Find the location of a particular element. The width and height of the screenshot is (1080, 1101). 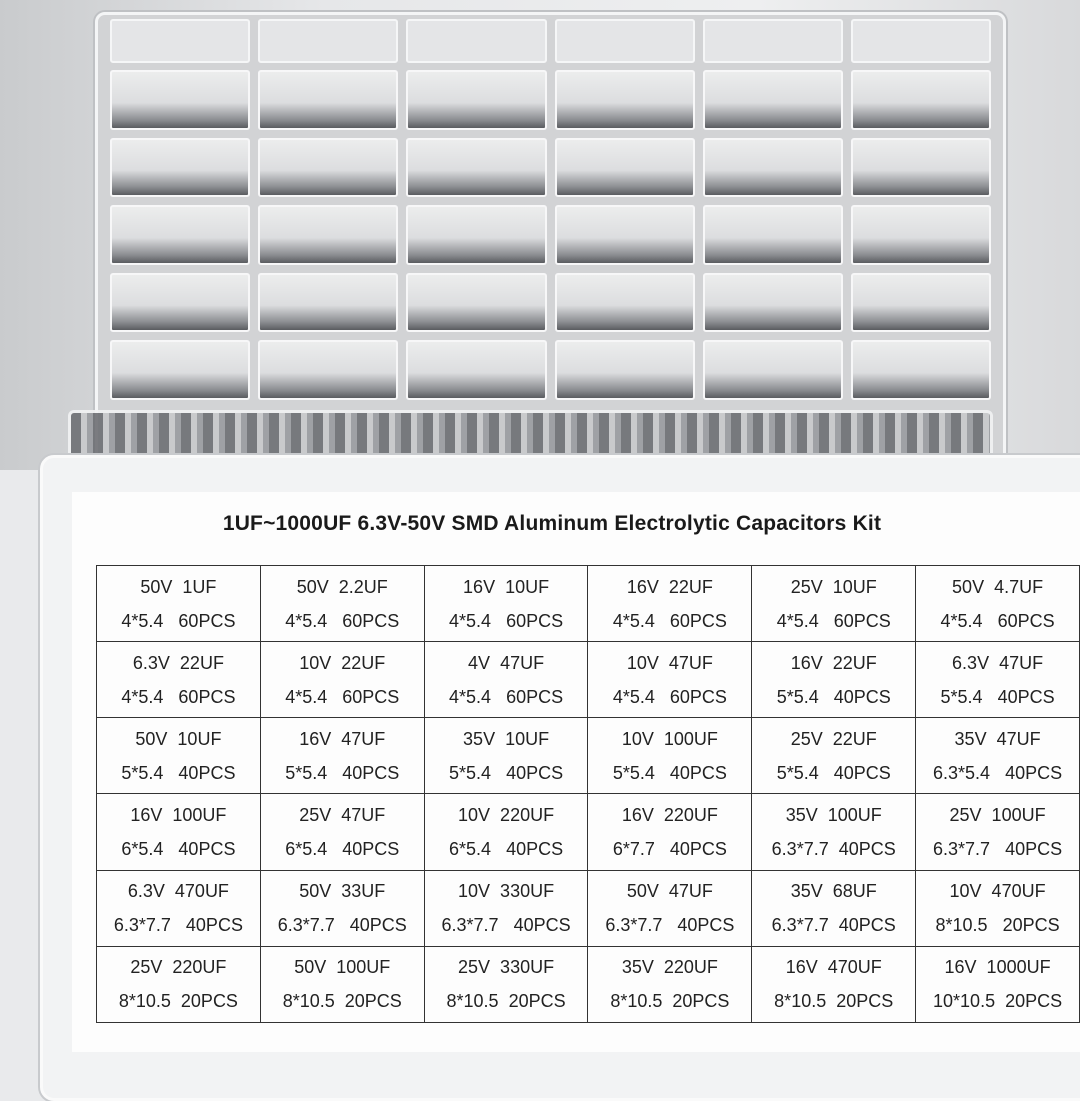

table-cell: 50V 1UF 4*5.4 60PCS is located at coordinates (178, 603).